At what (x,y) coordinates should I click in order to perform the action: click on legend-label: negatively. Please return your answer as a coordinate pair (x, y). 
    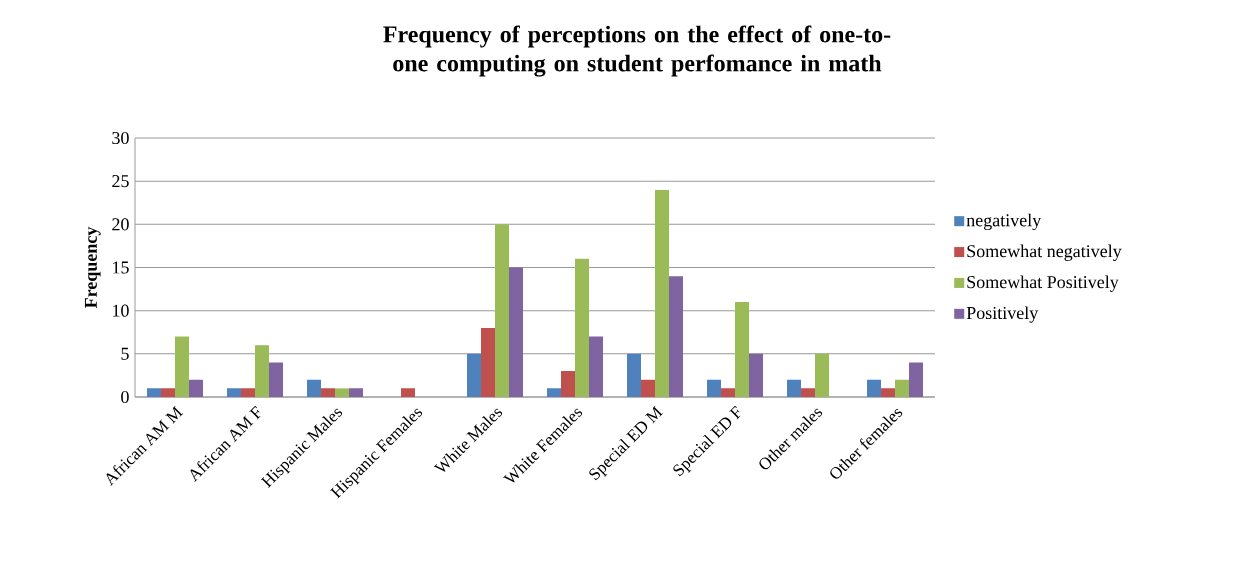
    Looking at the image, I should click on (1004, 222).